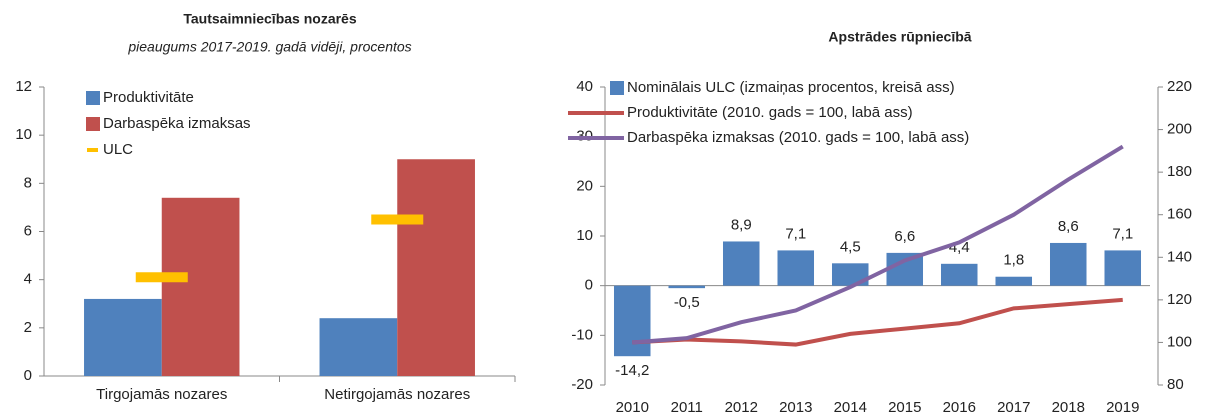 The width and height of the screenshot is (1215, 419). What do you see at coordinates (582, 334) in the screenshot?
I see `y-tick-label: -10` at bounding box center [582, 334].